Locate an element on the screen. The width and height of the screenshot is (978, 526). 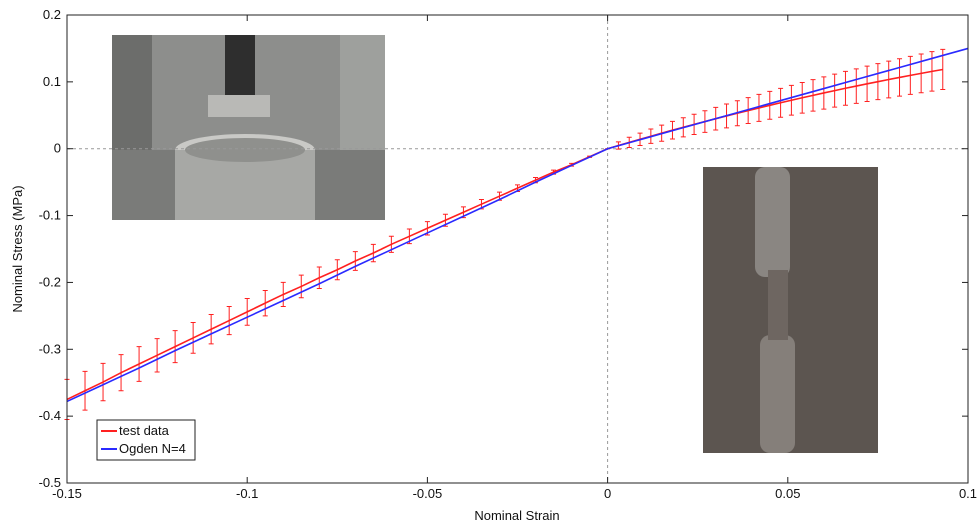
x-tick-label: 0.1 is located at coordinates (968, 493).